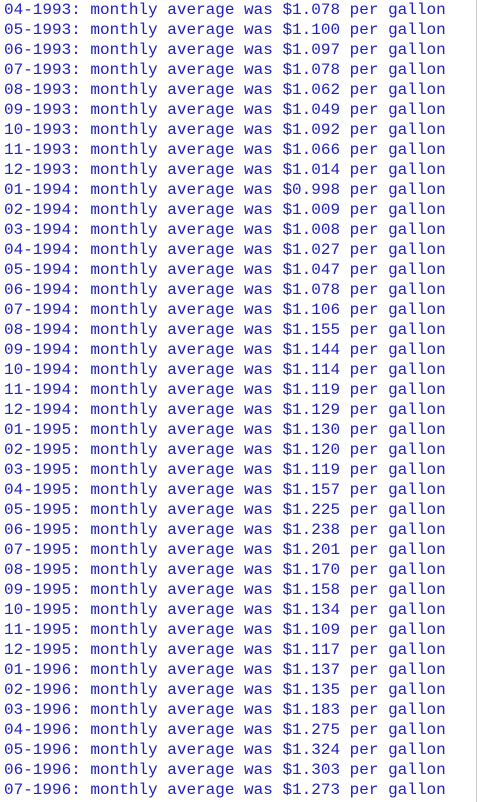 This screenshot has width=477, height=802. Describe the element at coordinates (38, 650) in the screenshot. I see `line-month: 12-1995` at that location.